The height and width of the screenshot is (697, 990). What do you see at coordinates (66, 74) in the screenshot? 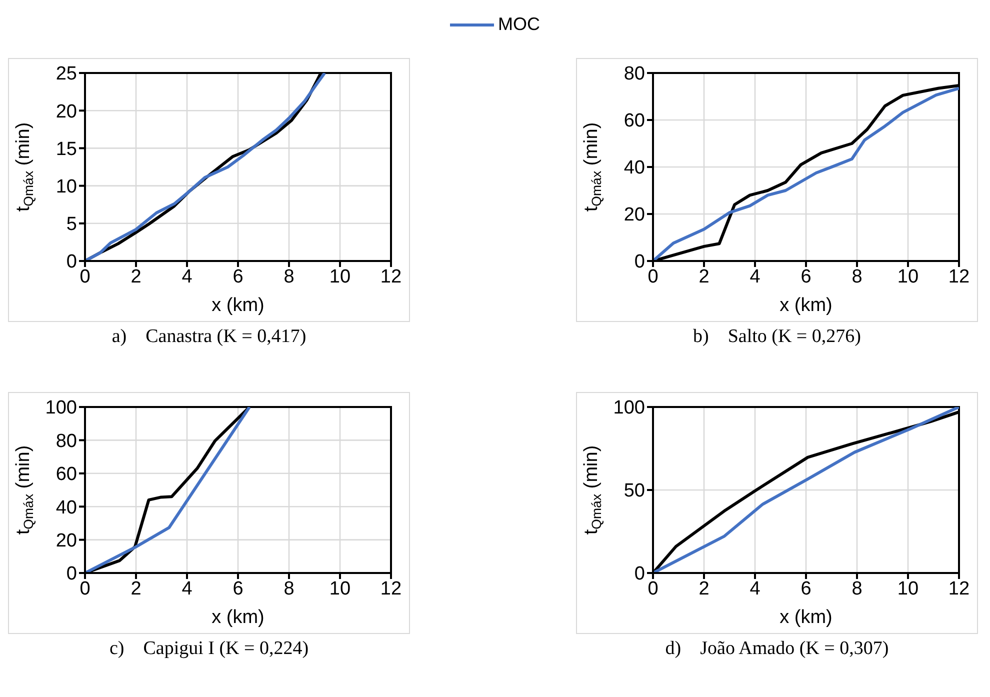
I see `y-tick-label: 25` at bounding box center [66, 74].